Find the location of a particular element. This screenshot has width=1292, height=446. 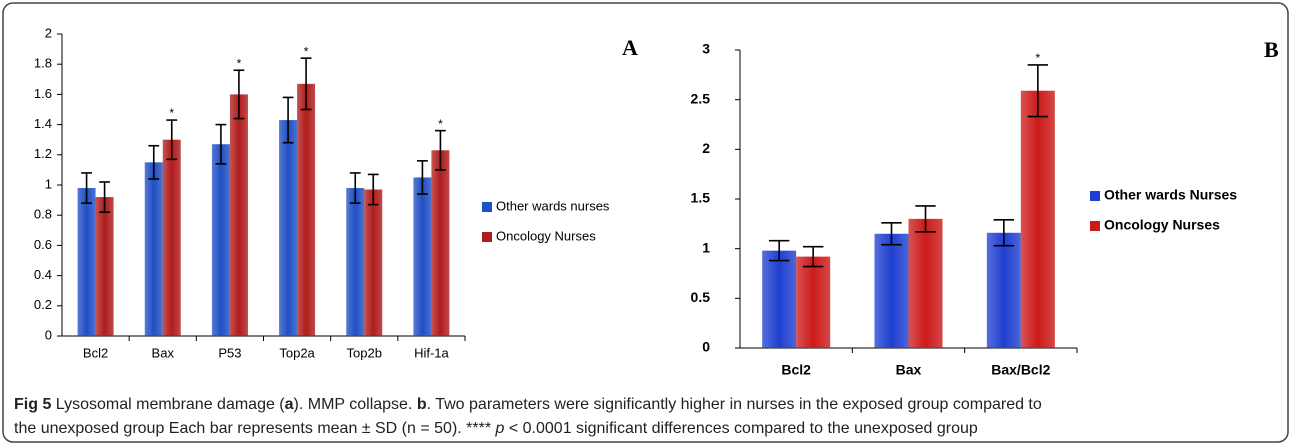

x-tick-label: Hif-1a is located at coordinates (431, 352).